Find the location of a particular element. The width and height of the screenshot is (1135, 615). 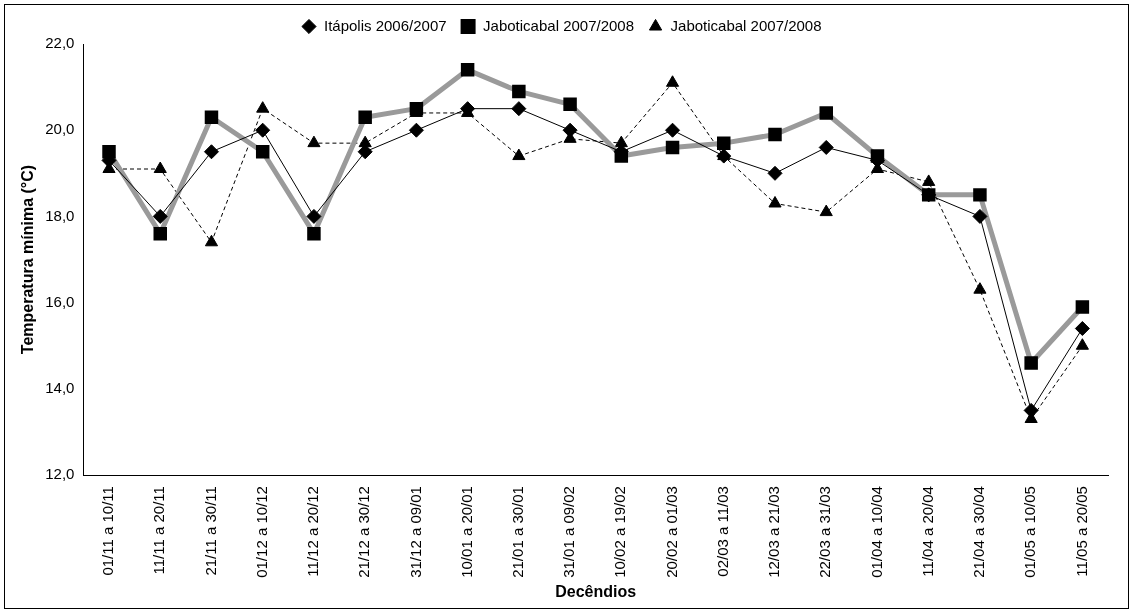

x-tick-label: 02/03 a 11/03 is located at coordinates (722, 531).